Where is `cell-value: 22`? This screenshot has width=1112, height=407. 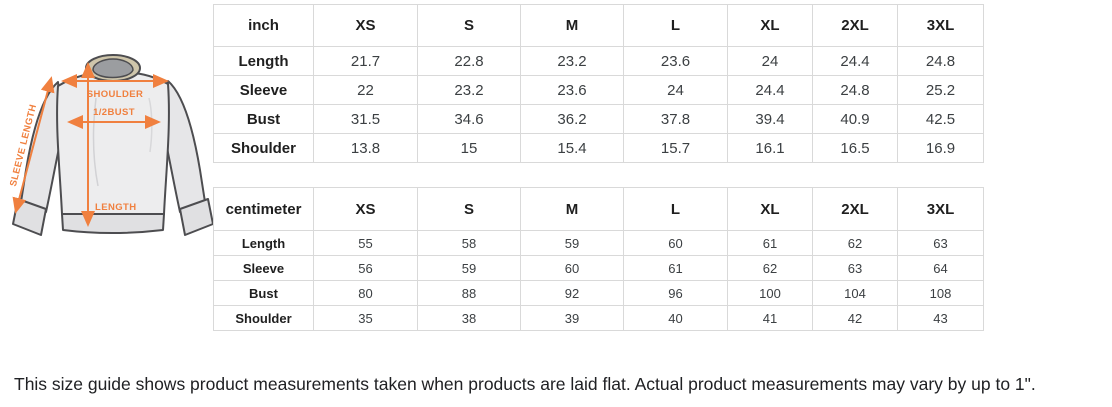
cell-value: 22 is located at coordinates (365, 90).